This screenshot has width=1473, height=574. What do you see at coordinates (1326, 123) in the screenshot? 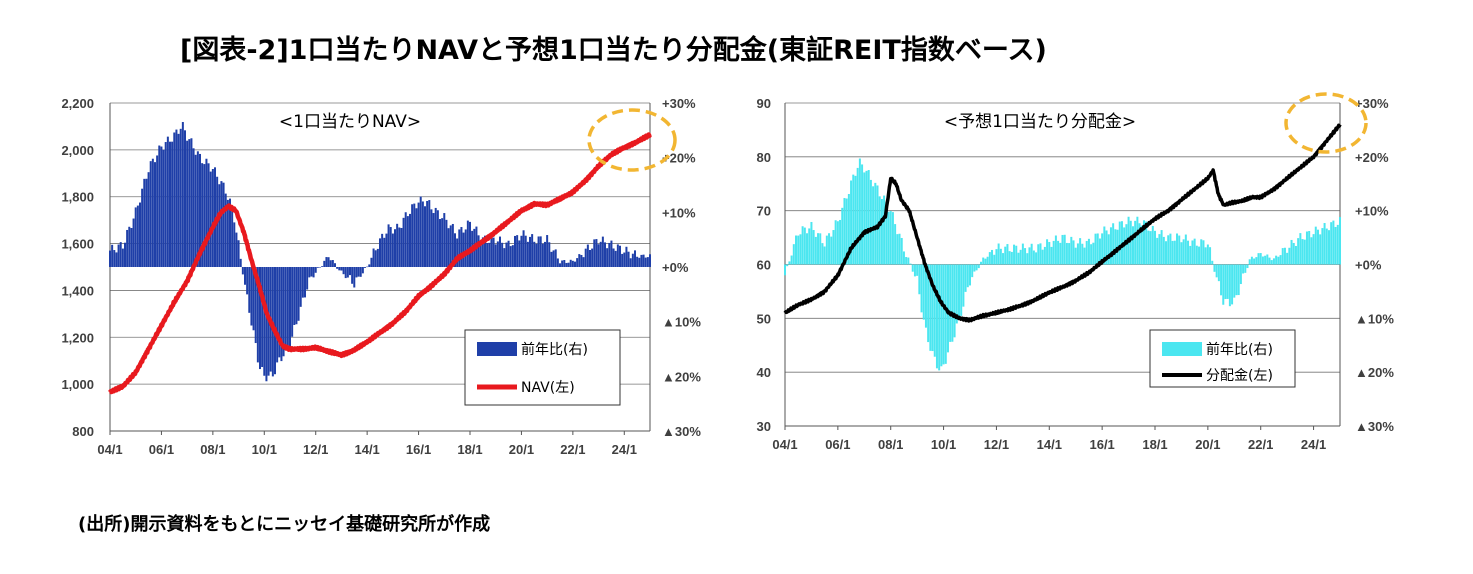
I see `highlight-ellipse` at bounding box center [1326, 123].